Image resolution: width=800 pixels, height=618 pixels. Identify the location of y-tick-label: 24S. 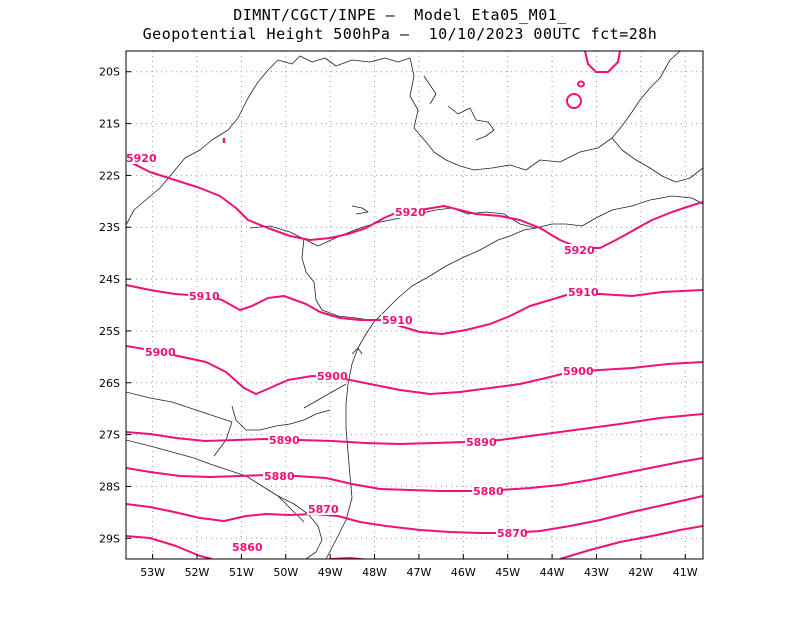
(109, 279).